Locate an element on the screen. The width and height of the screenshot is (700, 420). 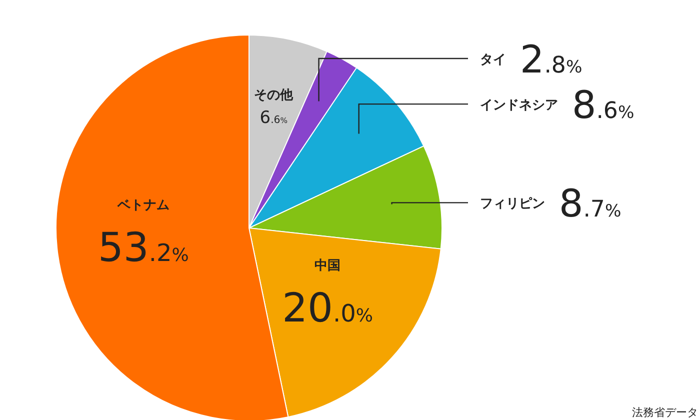
data-label: 8.6% is located at coordinates (603, 105).